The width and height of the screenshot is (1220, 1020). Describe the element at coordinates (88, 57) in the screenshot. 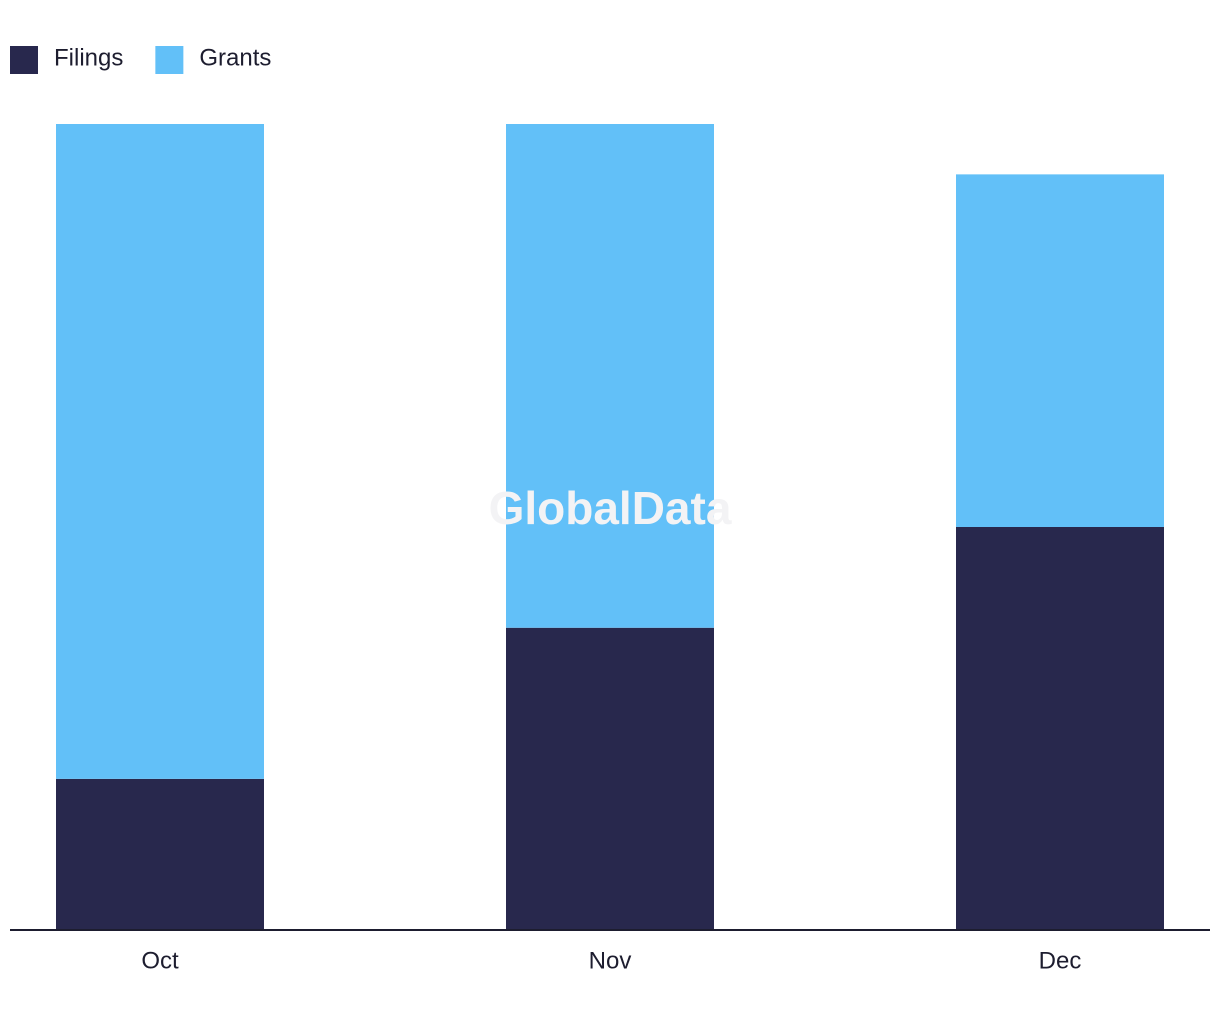

I see `legend-label: Filings` at that location.